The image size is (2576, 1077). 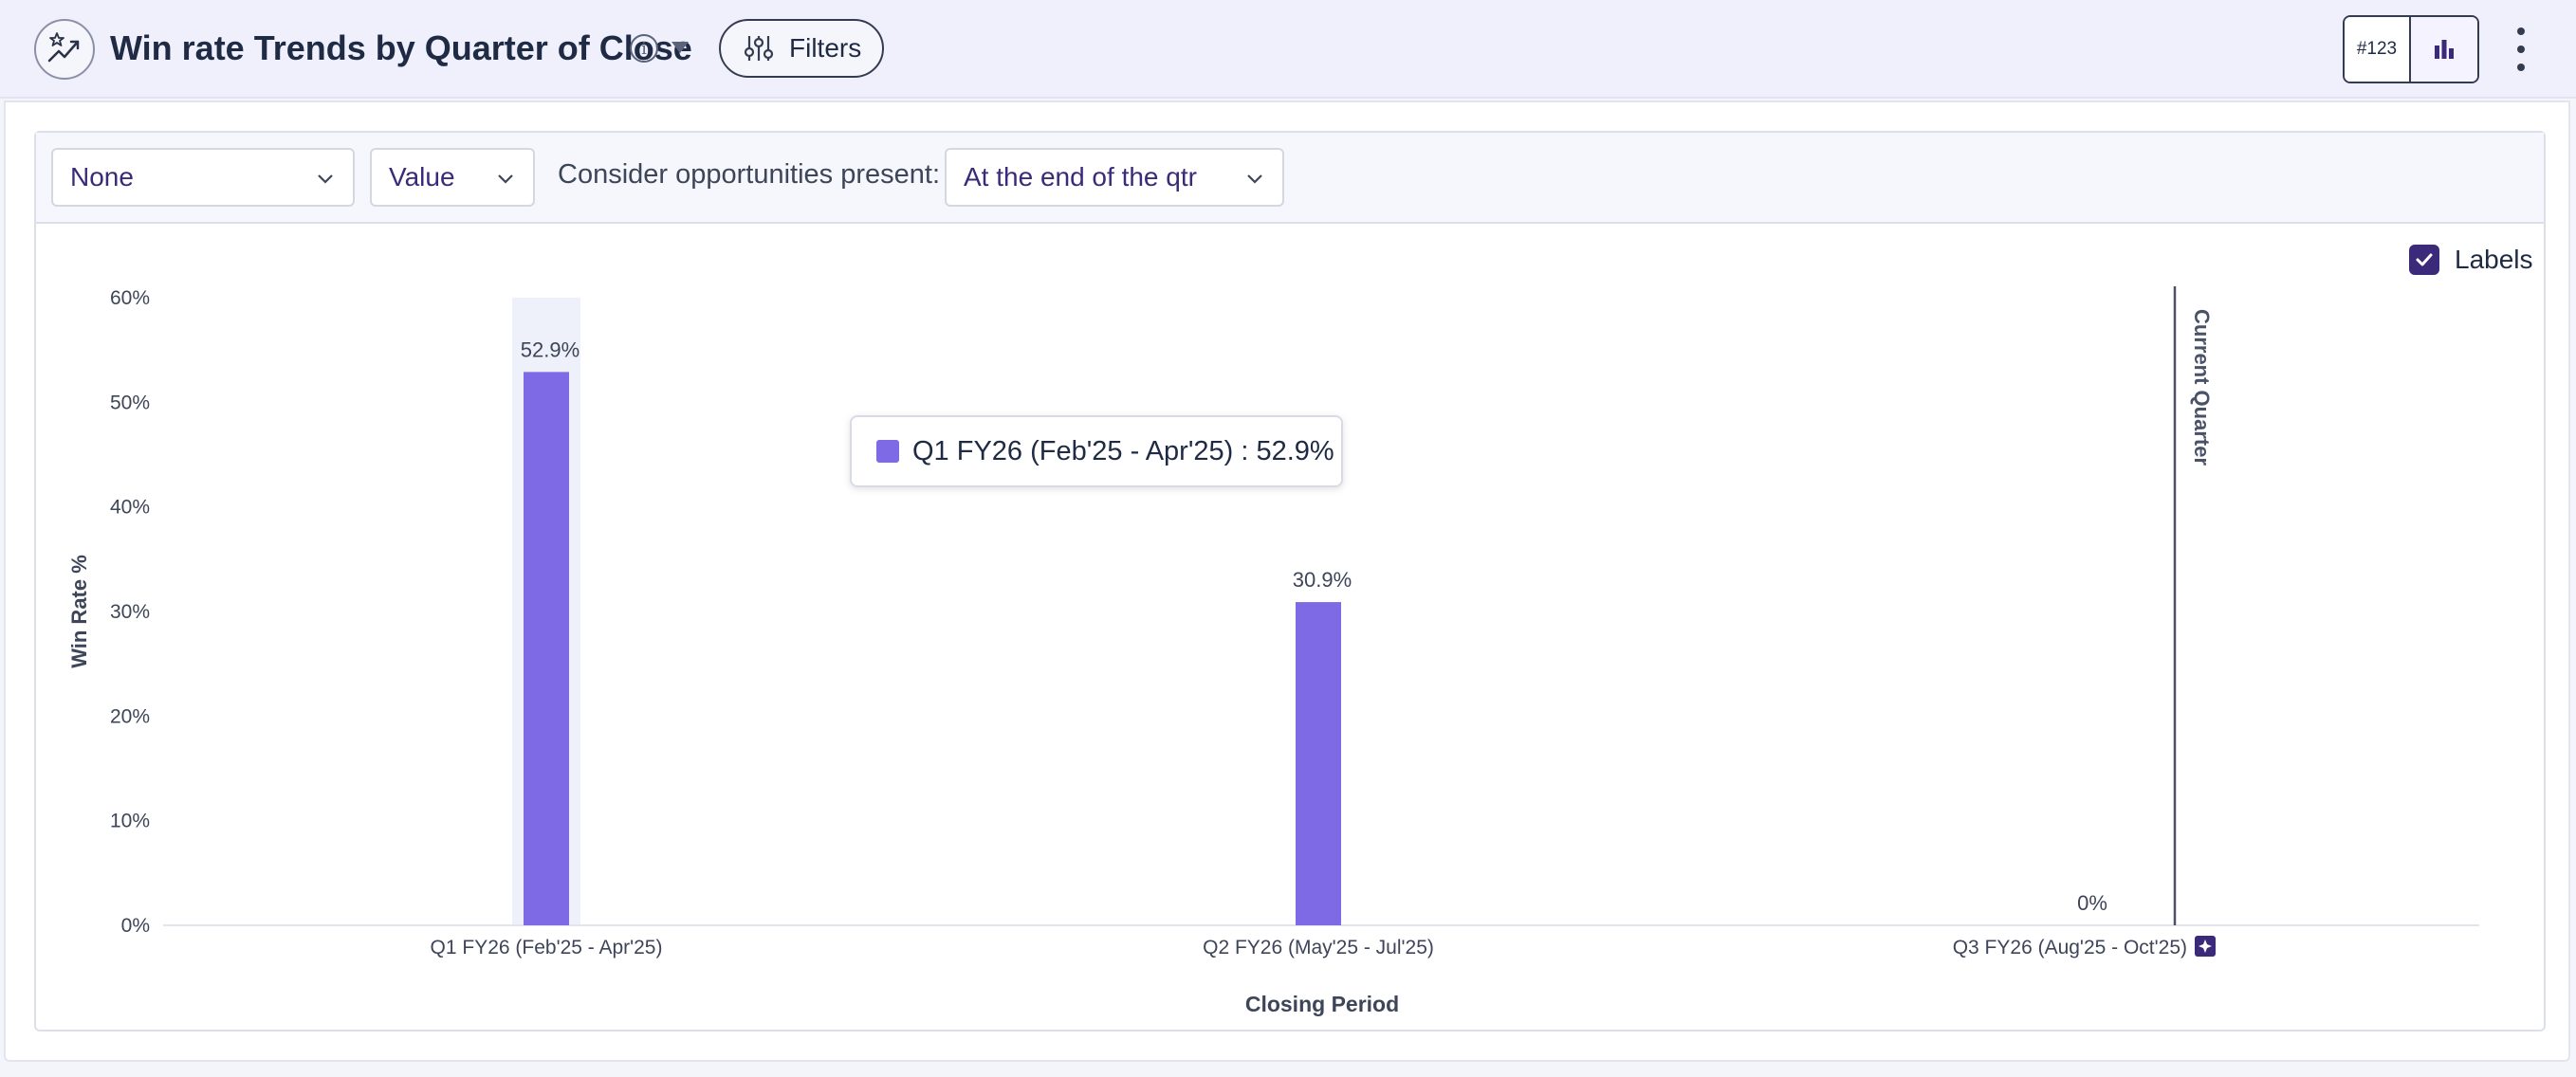 What do you see at coordinates (644, 48) in the screenshot?
I see `info-icon: i` at bounding box center [644, 48].